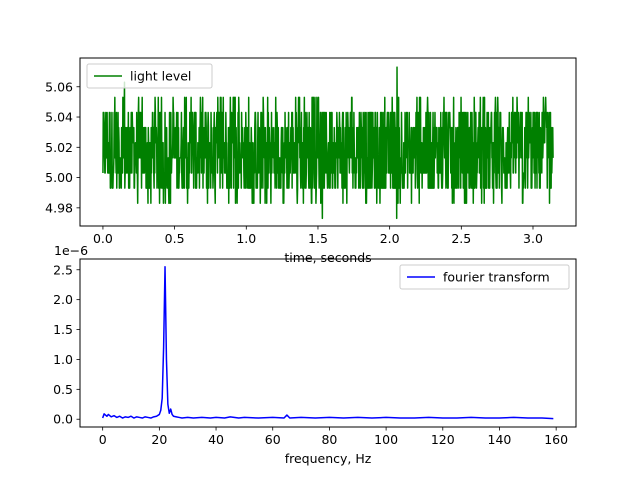 The image size is (640, 480). I want to click on x-tick-label: 0.5, so click(175, 238).